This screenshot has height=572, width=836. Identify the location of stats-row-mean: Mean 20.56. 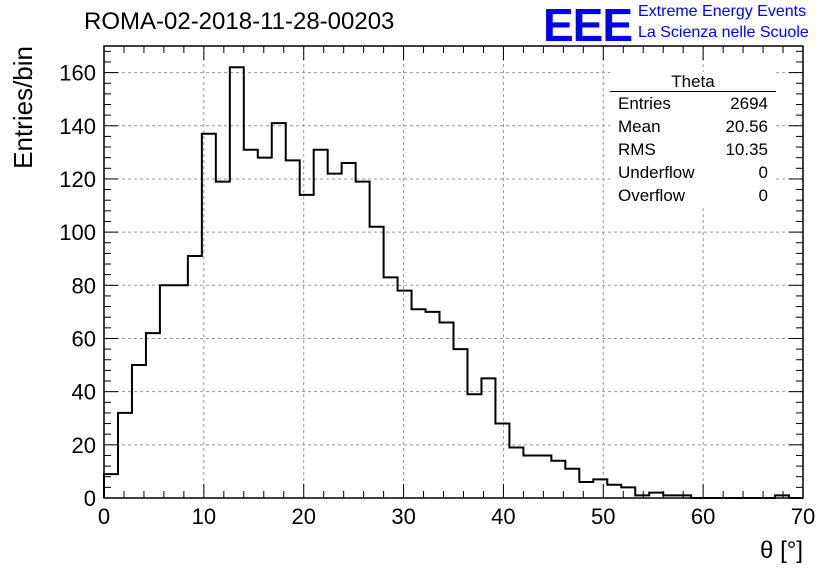
(693, 126).